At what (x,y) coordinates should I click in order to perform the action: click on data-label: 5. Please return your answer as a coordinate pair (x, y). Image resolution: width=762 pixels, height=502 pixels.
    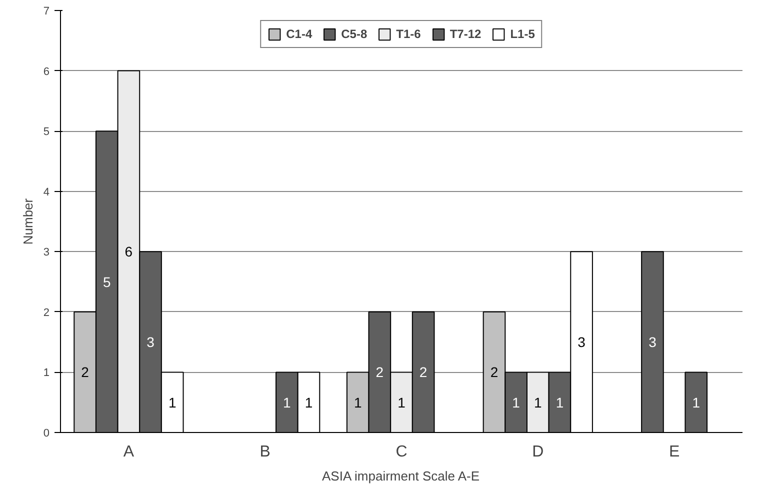
    Looking at the image, I should click on (106, 282).